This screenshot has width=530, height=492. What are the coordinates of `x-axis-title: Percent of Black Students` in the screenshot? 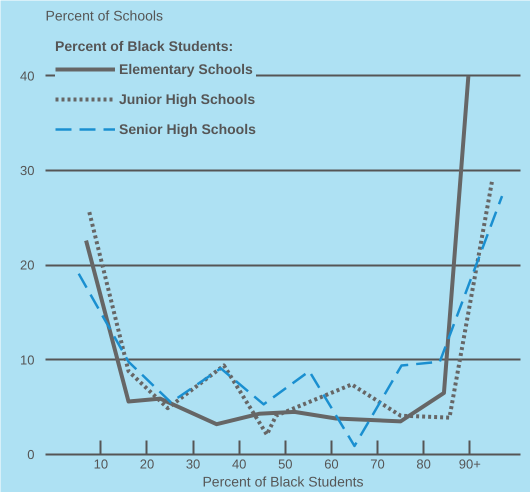 It's located at (283, 482).